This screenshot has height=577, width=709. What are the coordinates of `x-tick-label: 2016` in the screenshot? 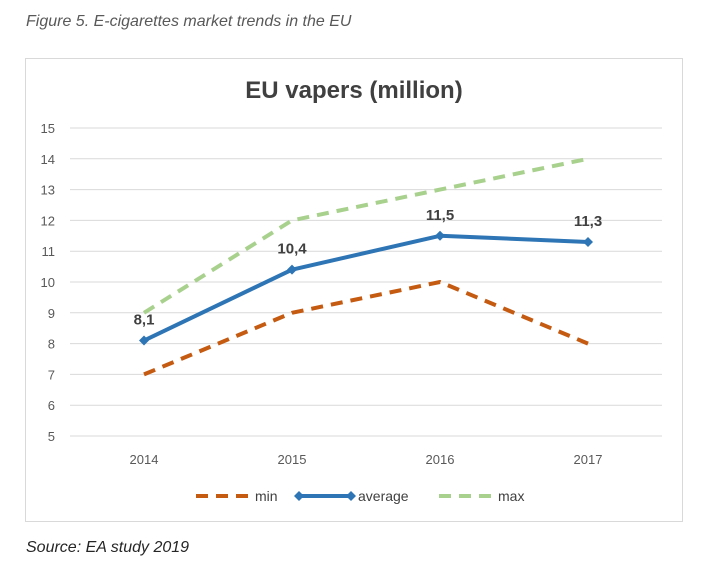 It's located at (440, 459).